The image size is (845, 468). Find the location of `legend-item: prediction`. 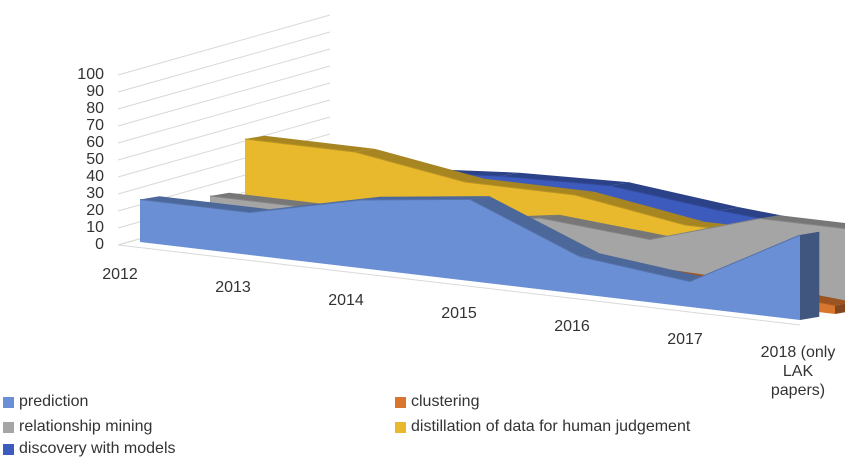

legend-item: prediction is located at coordinates (45, 402).